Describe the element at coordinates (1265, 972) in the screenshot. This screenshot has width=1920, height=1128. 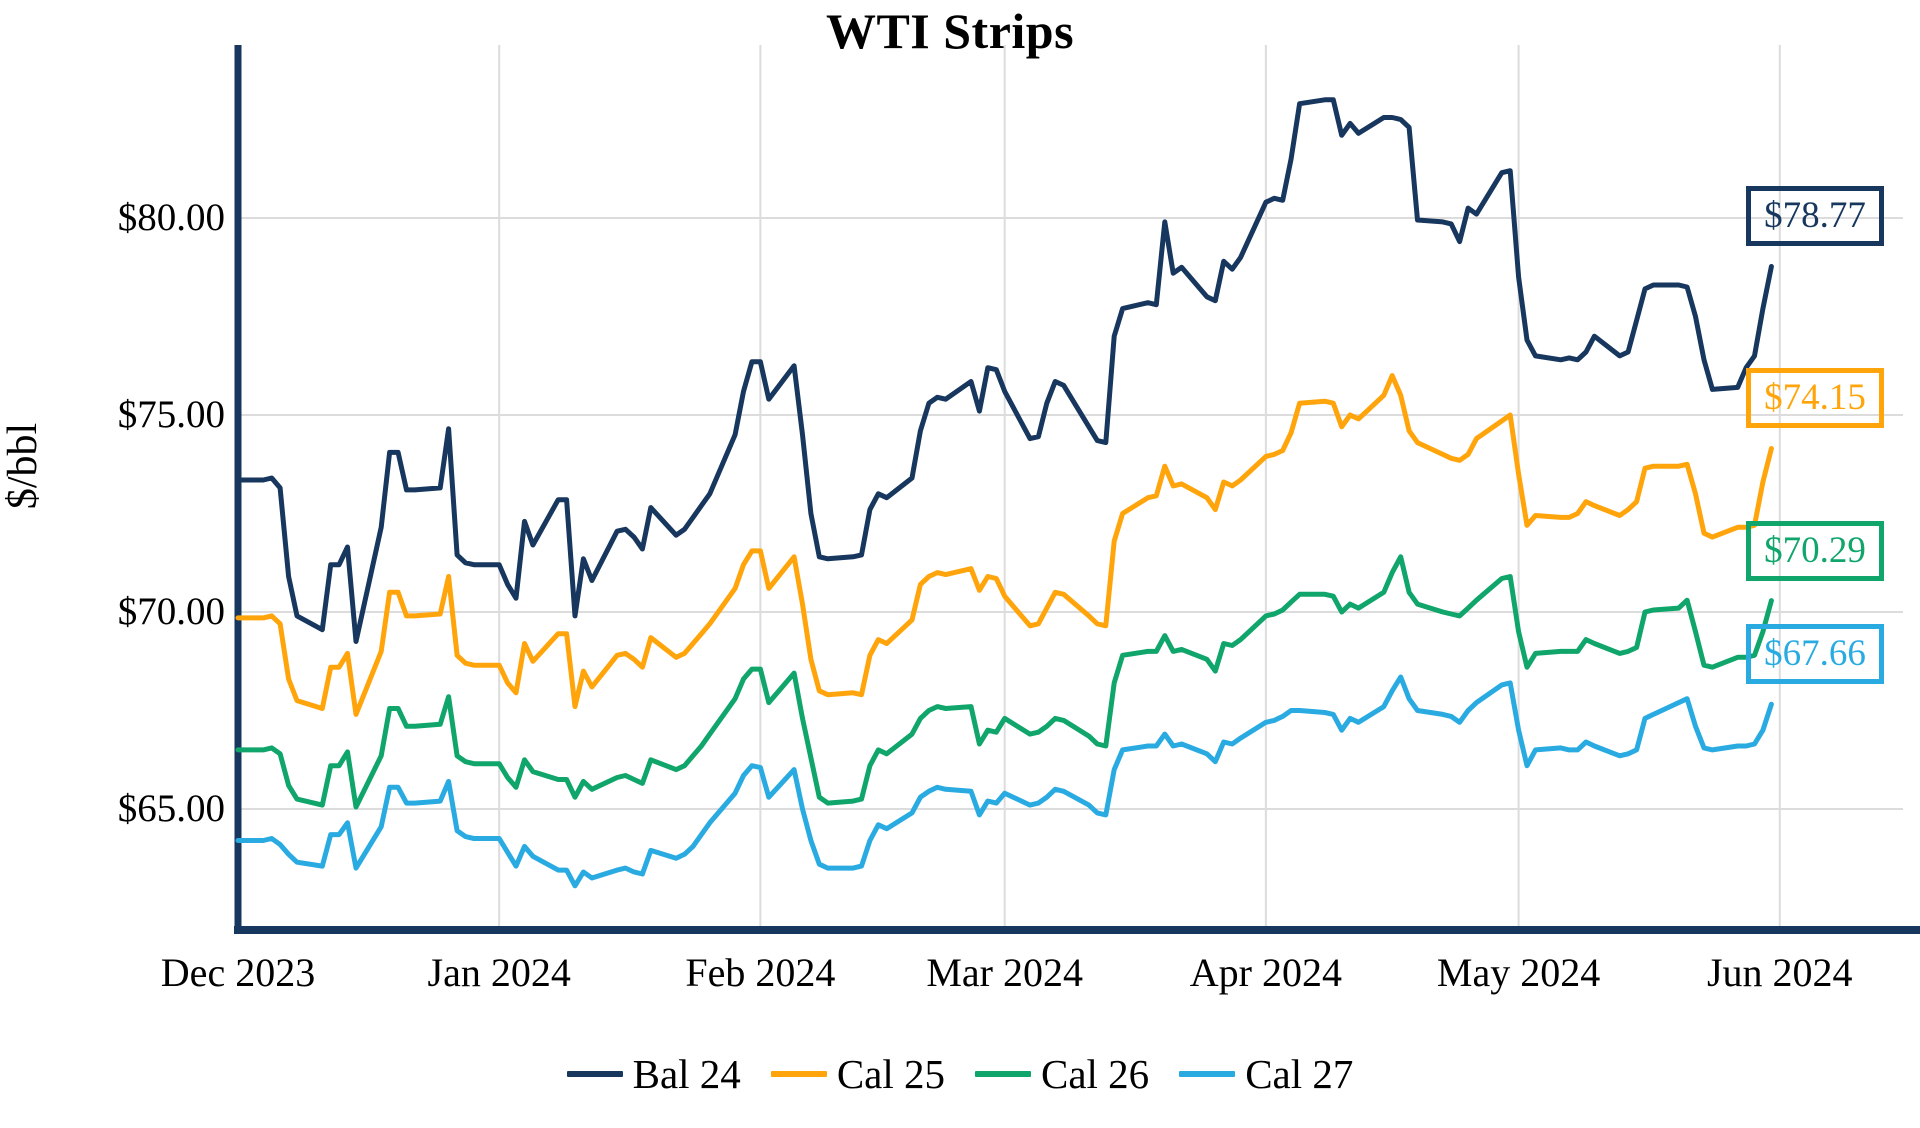
I see `x-tick-label: Apr 2024` at that location.